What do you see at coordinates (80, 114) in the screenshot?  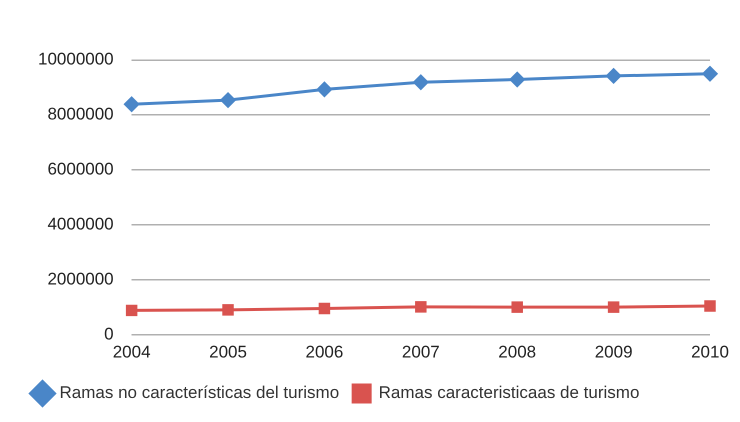 I see `y-tick-label: 8000000` at bounding box center [80, 114].